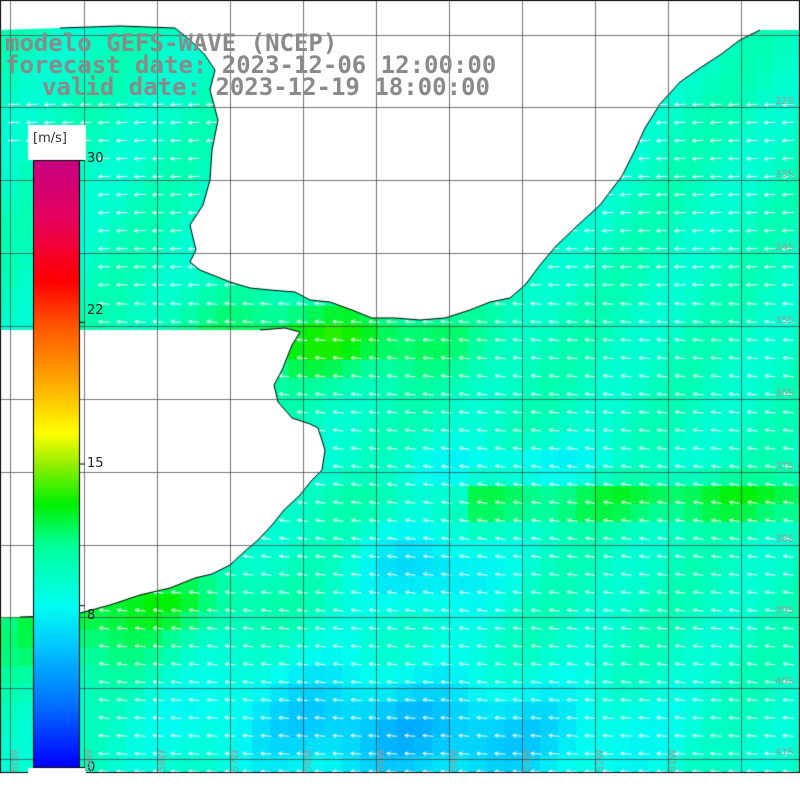  I want to click on lat-label-32s: 32S, so click(784, 101).